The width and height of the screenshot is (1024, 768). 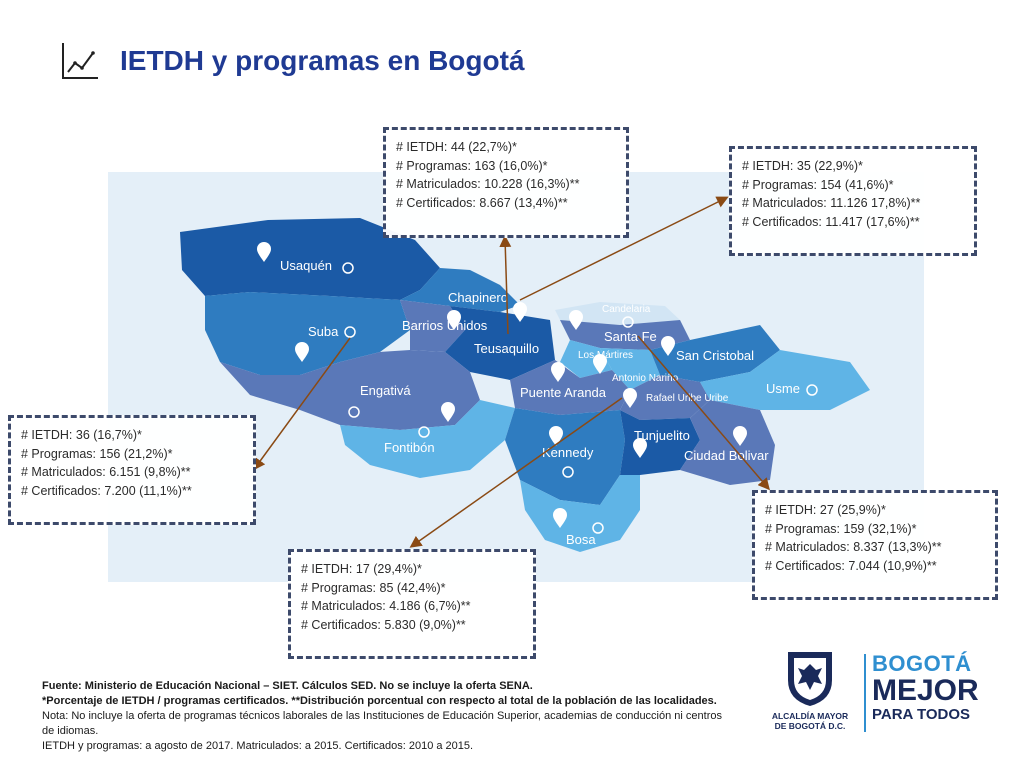 What do you see at coordinates (851, 565) in the screenshot?
I see `certificados-value: # Certificados: 7.044 (10,9%)**` at bounding box center [851, 565].